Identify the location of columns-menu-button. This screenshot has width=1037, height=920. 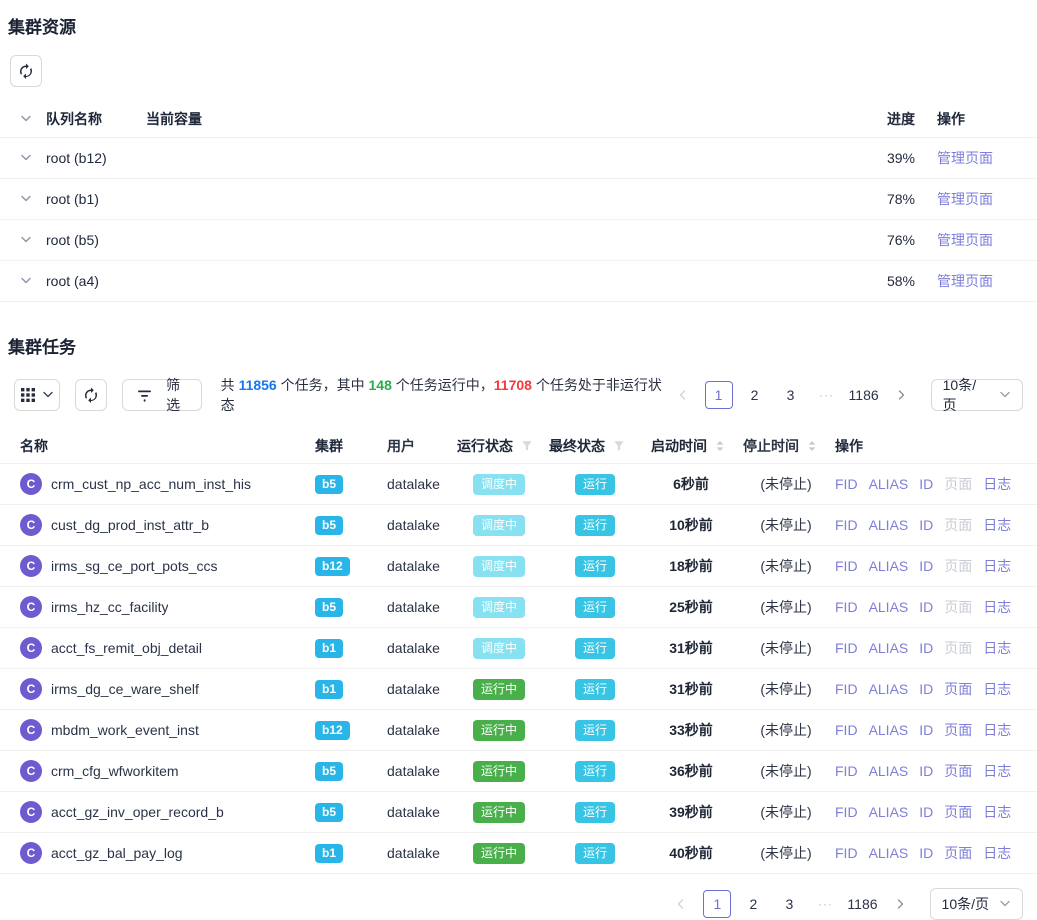
(37, 395).